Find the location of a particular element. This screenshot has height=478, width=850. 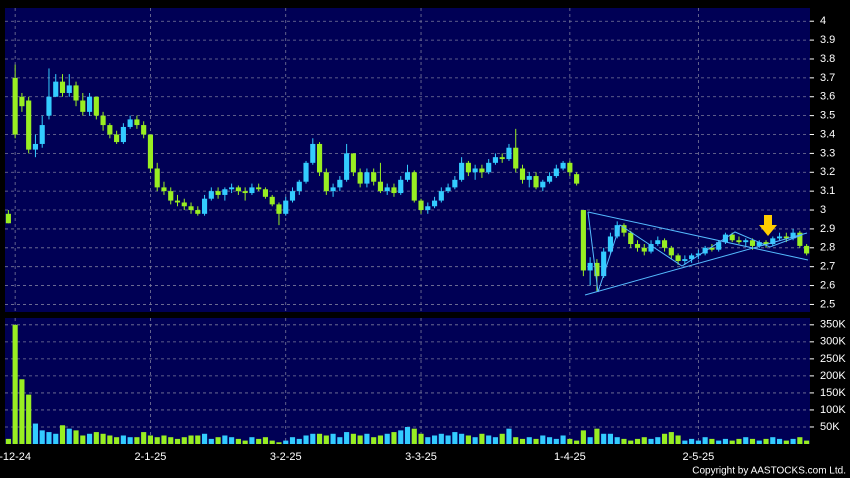

x-tick-label: 1-4-25 is located at coordinates (570, 457).